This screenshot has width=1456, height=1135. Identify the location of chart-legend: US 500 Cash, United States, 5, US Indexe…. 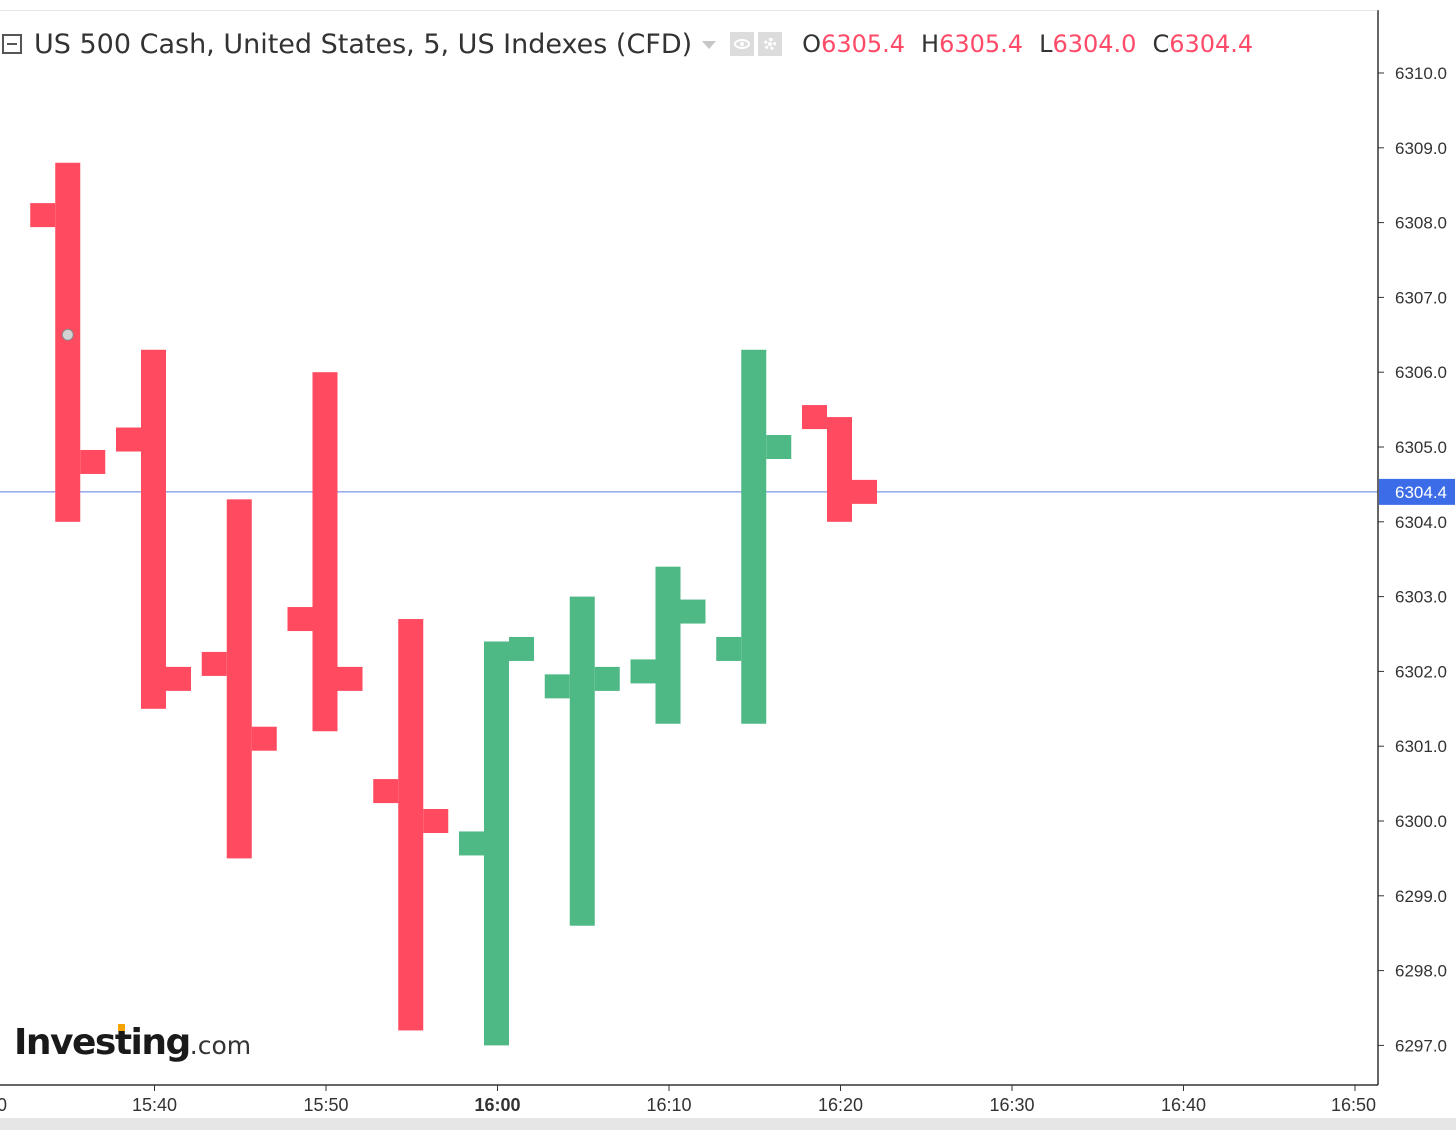
(634, 44).